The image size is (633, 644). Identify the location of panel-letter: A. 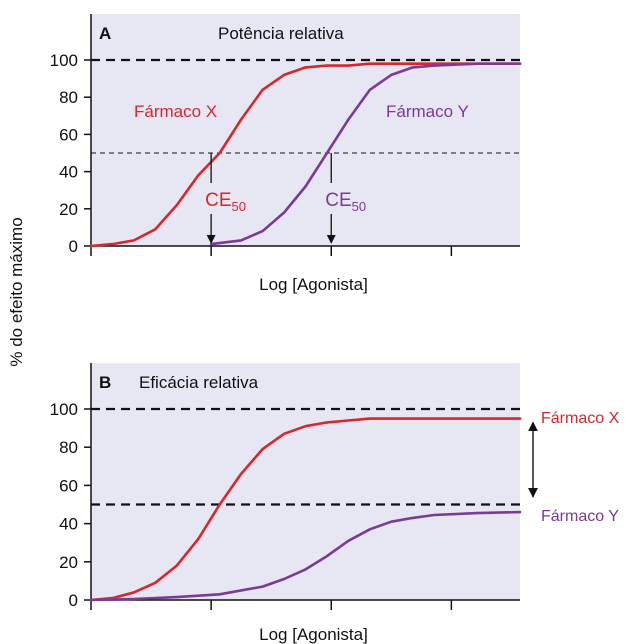
(105, 33).